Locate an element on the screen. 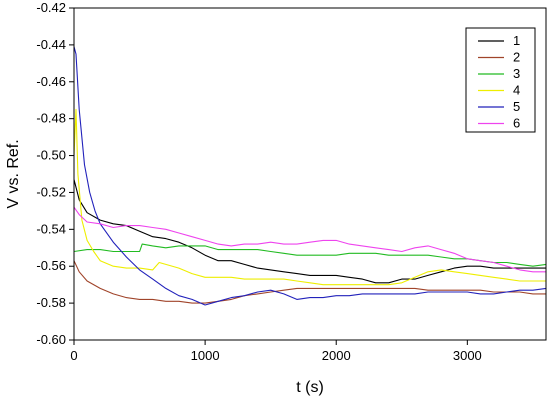  y-tick-label: -0.52 is located at coordinates (51, 191).